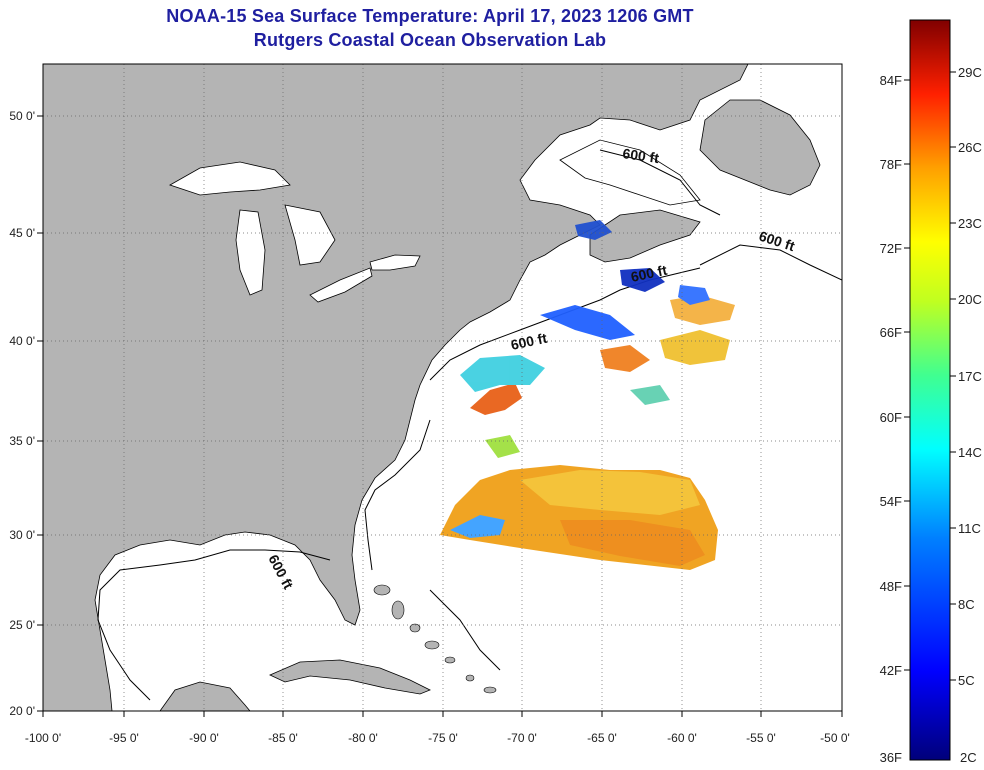  Describe the element at coordinates (395, 262) in the screenshot. I see `lake-ontario` at that location.